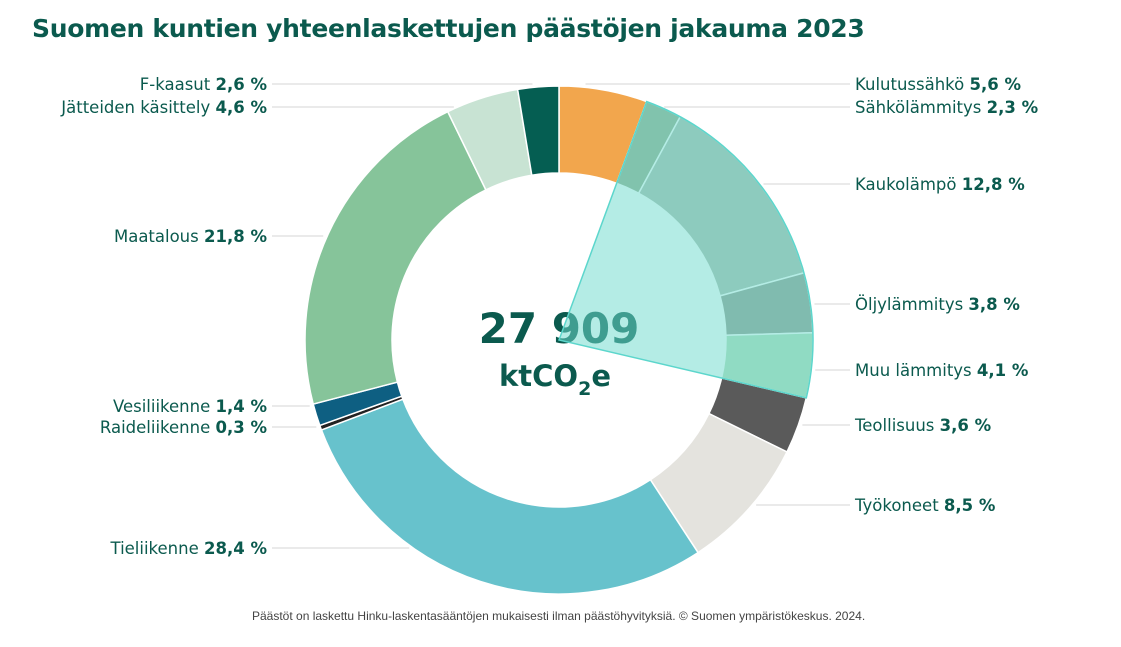  Describe the element at coordinates (942, 370) in the screenshot. I see `slice-label: Muu lämmitys 4,1 %` at that location.